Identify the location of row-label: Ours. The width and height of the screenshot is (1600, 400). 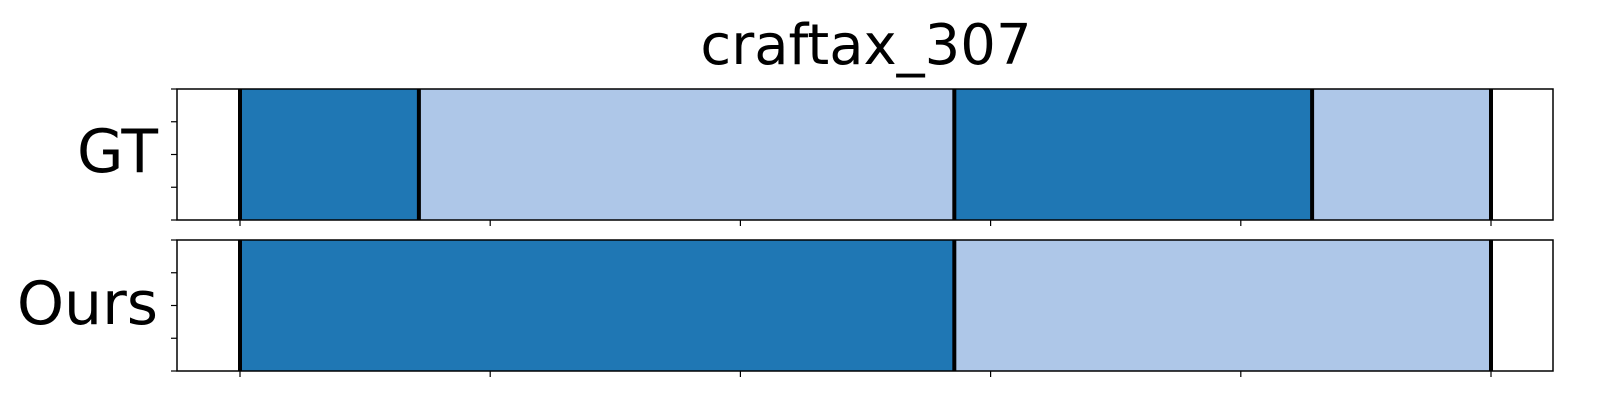
(87, 304).